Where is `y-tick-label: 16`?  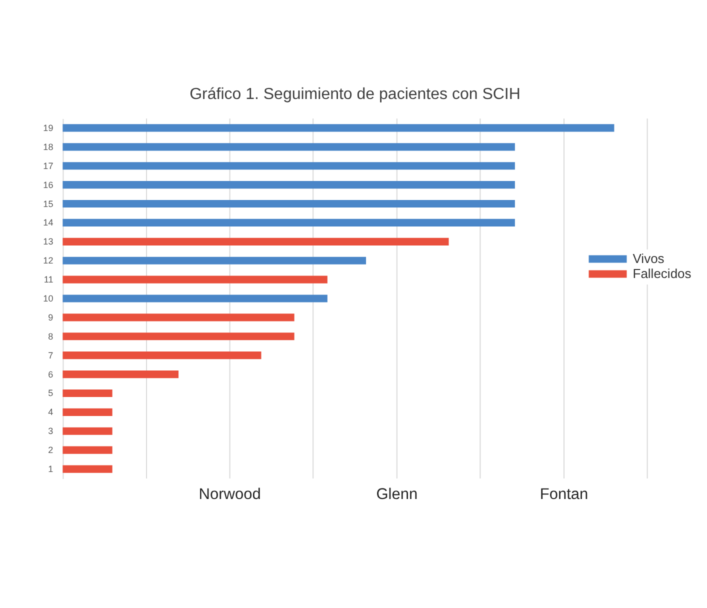 y-tick-label: 16 is located at coordinates (48, 185).